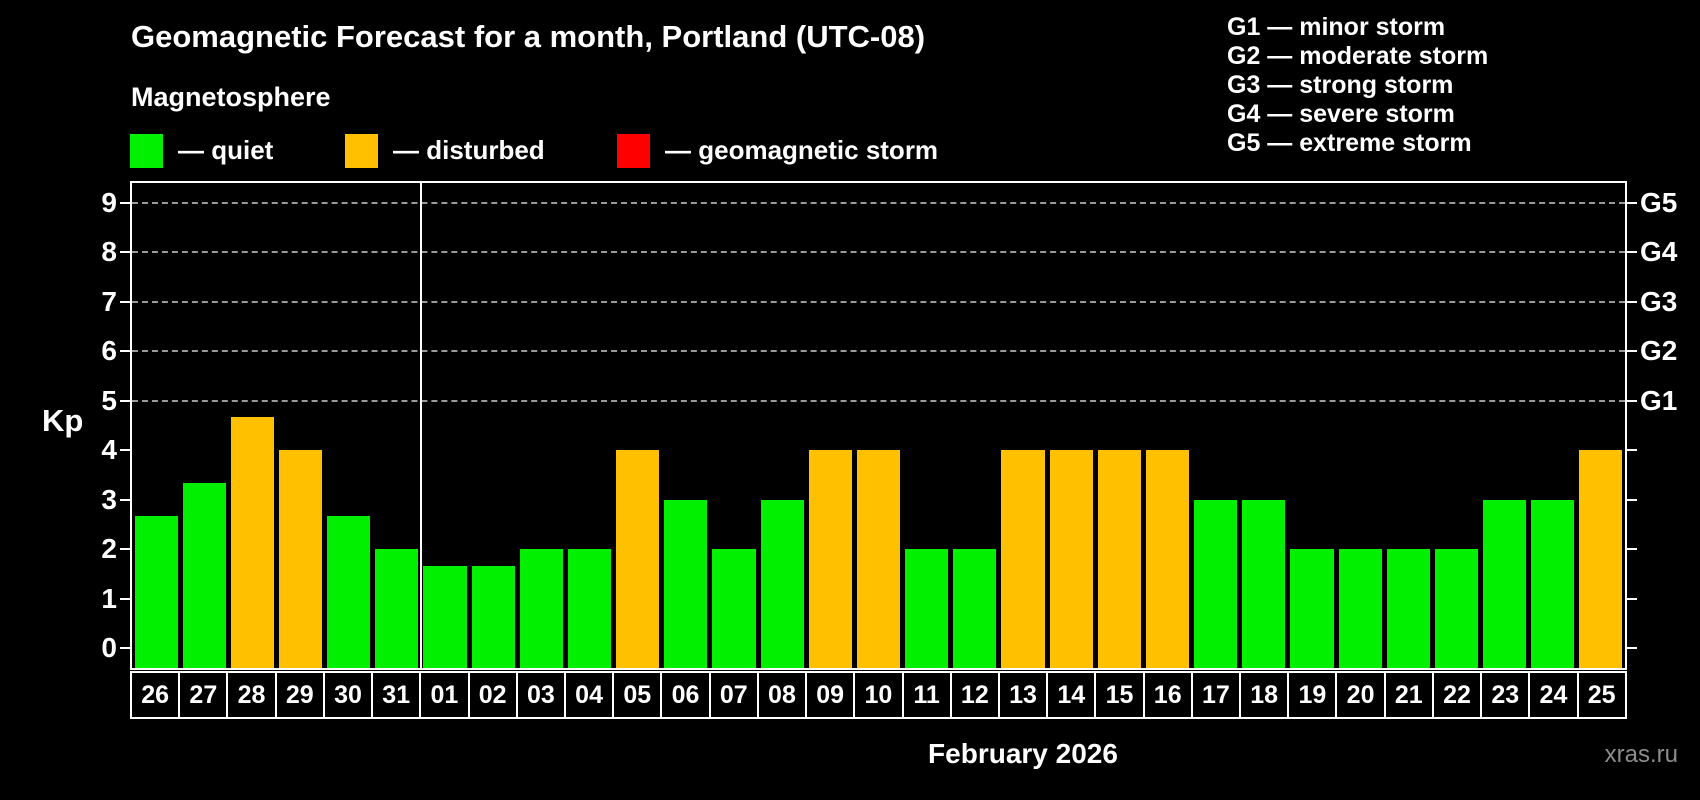  What do you see at coordinates (1632, 549) in the screenshot?
I see `right-tick-kp2` at bounding box center [1632, 549].